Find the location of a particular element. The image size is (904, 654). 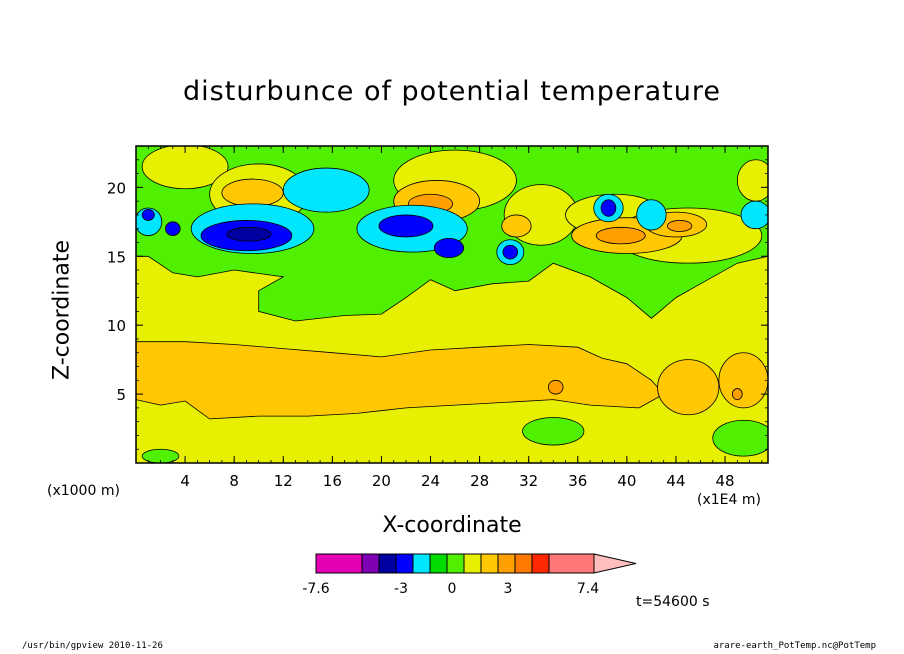

x-tick-label: 28 is located at coordinates (479, 481).